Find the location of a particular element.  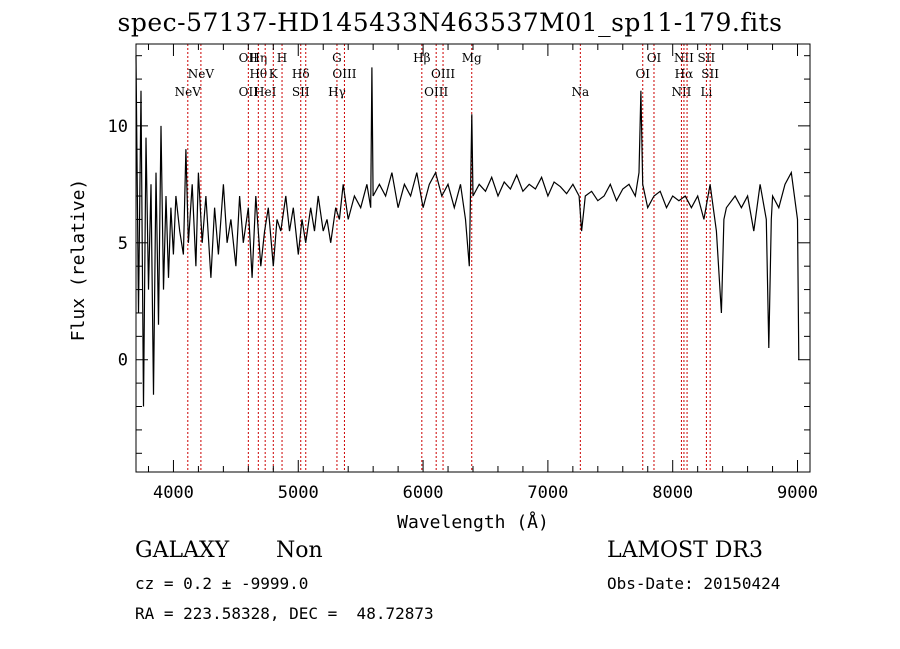

line-marker-label: Hβ is located at coordinates (421, 58).